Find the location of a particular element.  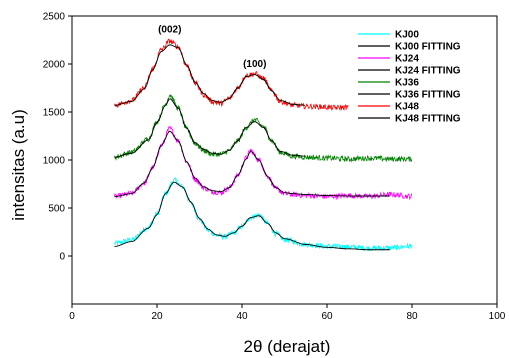

legend-label: KJ36 FITTING is located at coordinates (428, 95).